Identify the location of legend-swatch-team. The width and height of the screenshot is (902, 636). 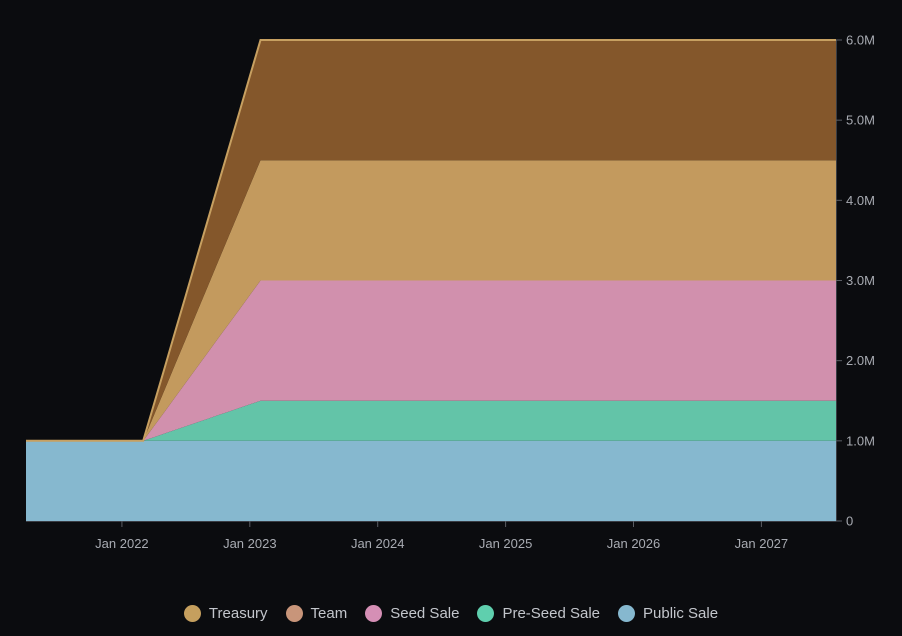
(294, 613).